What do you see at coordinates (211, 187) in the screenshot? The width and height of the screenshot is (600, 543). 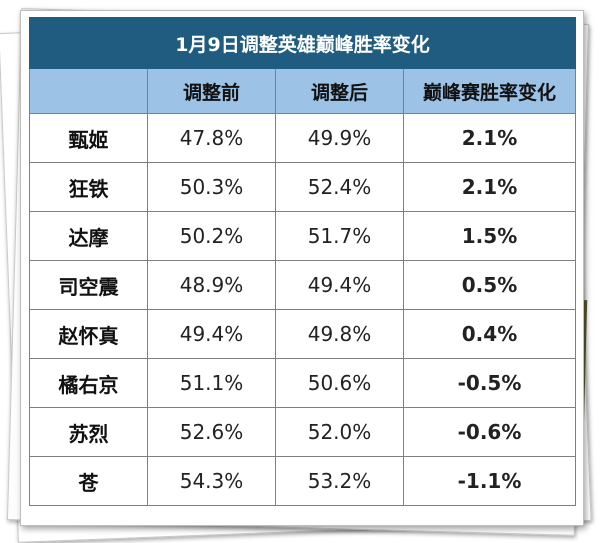 I see `winrate-before-cell: 50.3%` at bounding box center [211, 187].